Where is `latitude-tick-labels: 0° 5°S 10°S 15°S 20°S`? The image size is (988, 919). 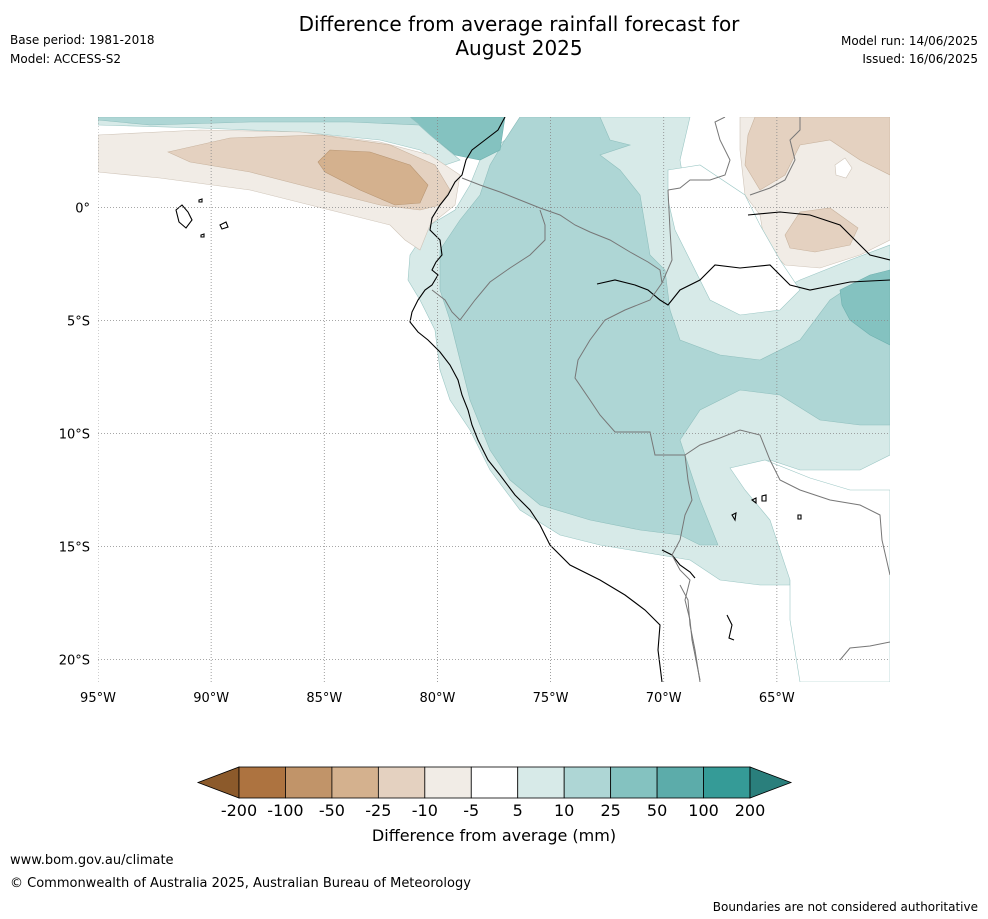 latitude-tick-labels: 0° 5°S 10°S 15°S 20°S is located at coordinates (74, 434).